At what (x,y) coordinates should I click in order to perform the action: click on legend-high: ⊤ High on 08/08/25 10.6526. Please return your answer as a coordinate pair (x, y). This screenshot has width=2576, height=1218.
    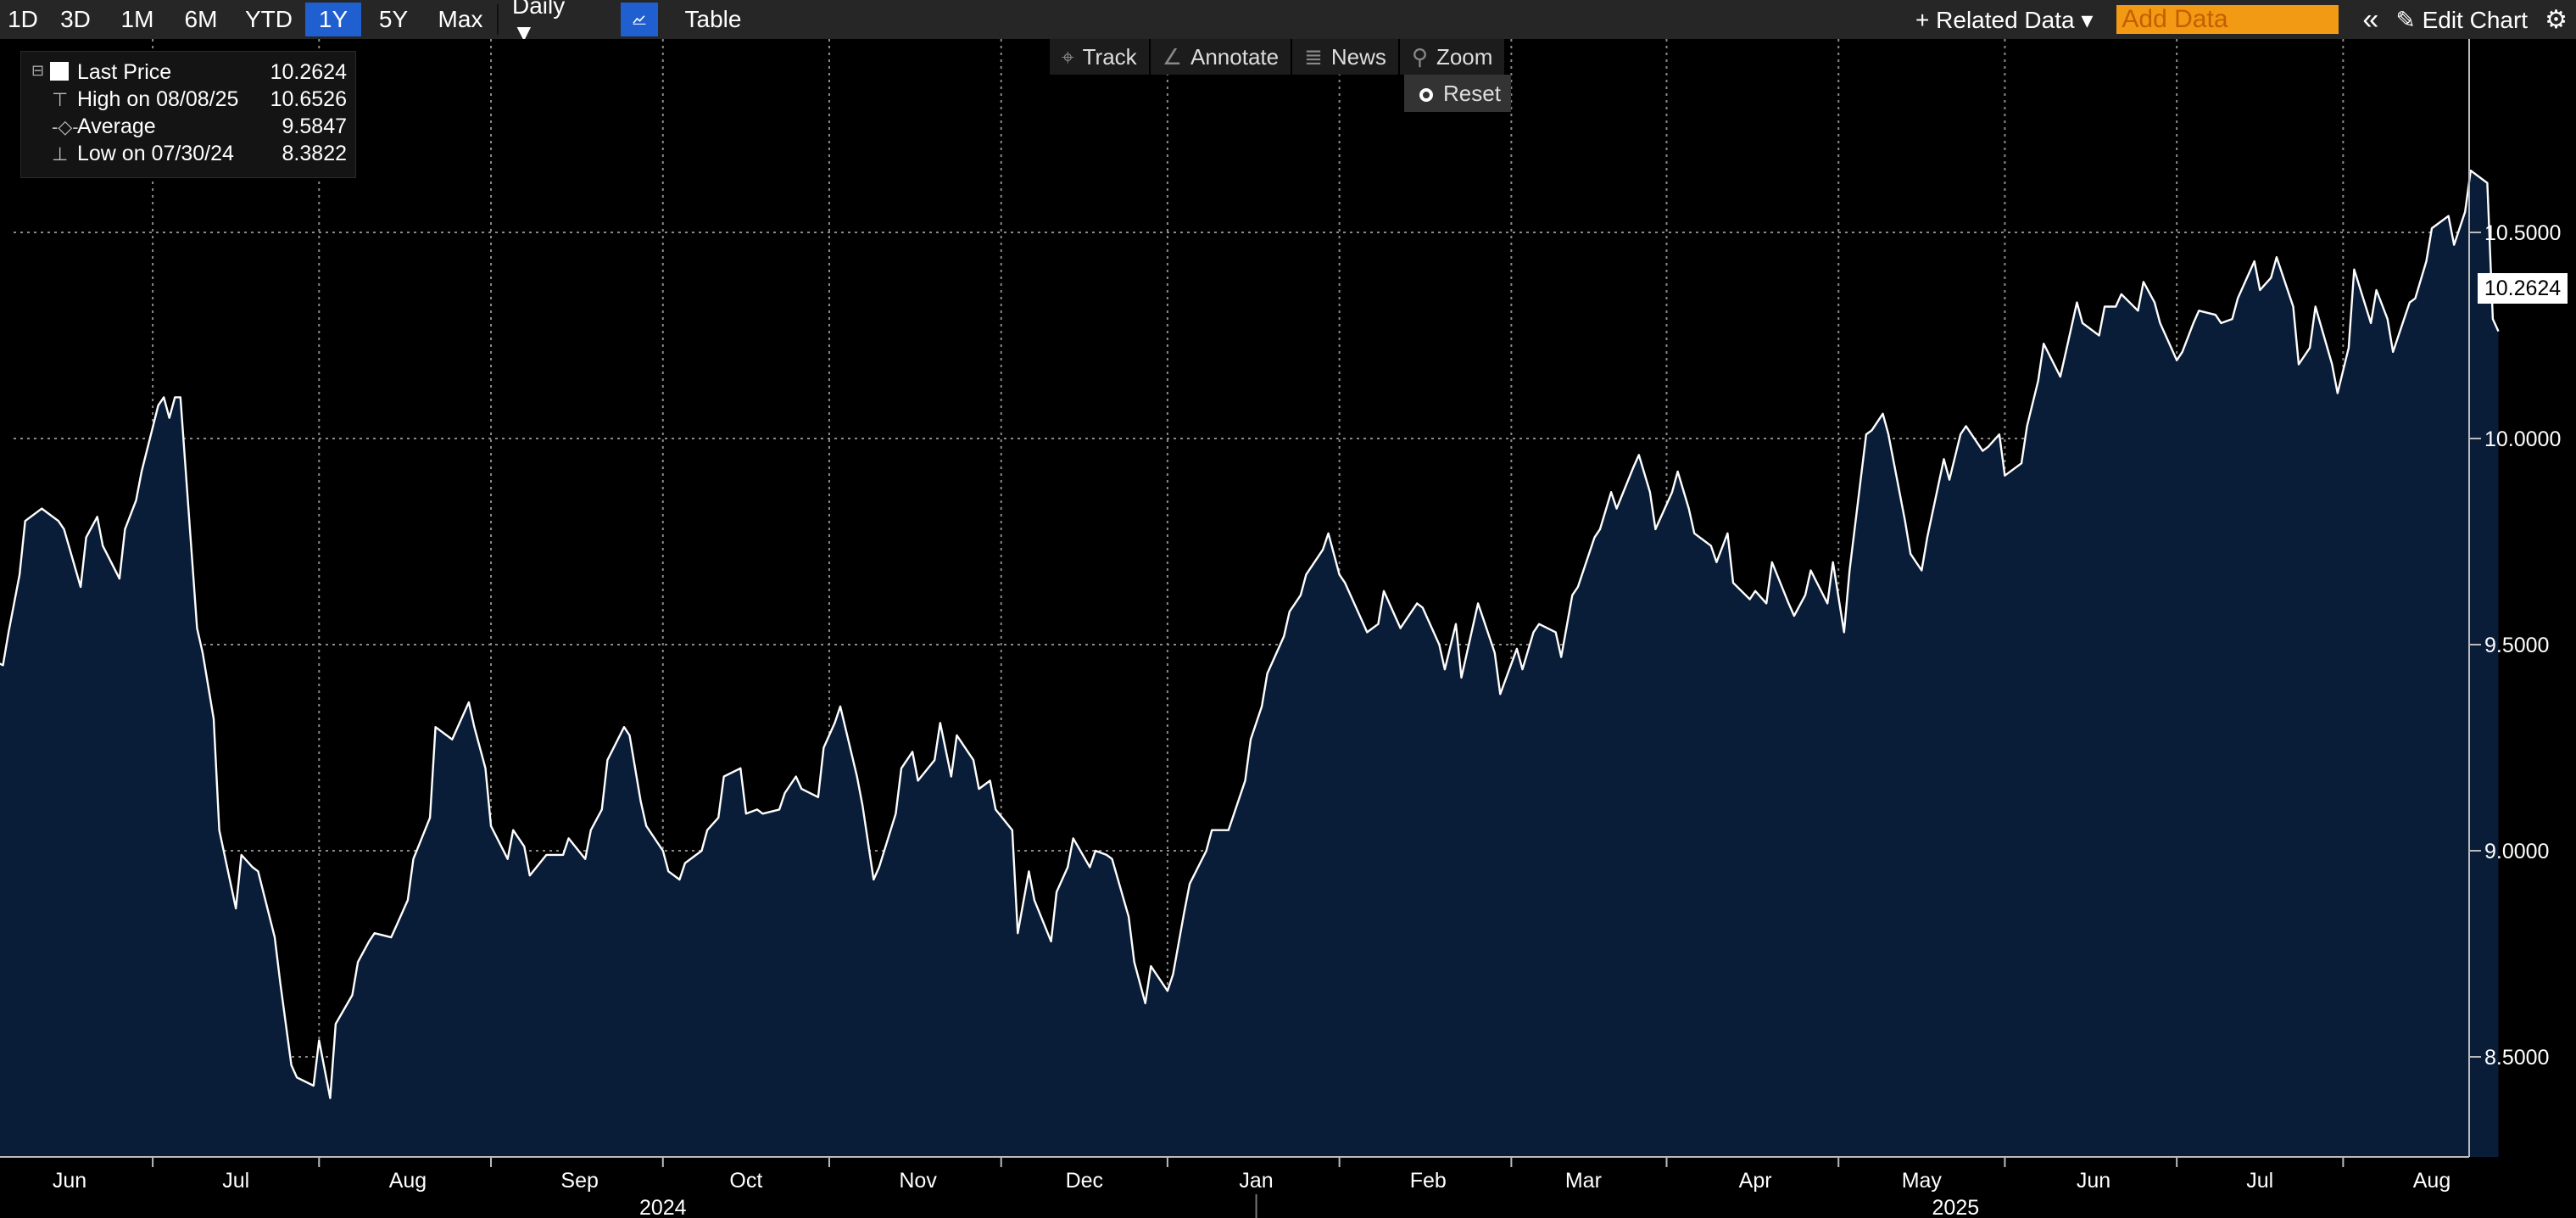
    Looking at the image, I should click on (189, 99).